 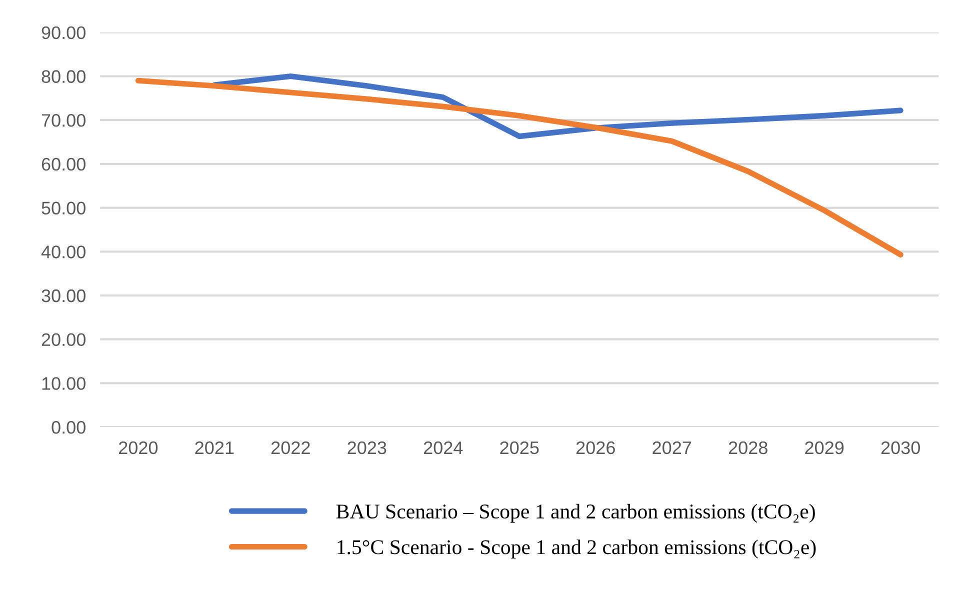 I want to click on x-tick-label: 2022, so click(x=290, y=447).